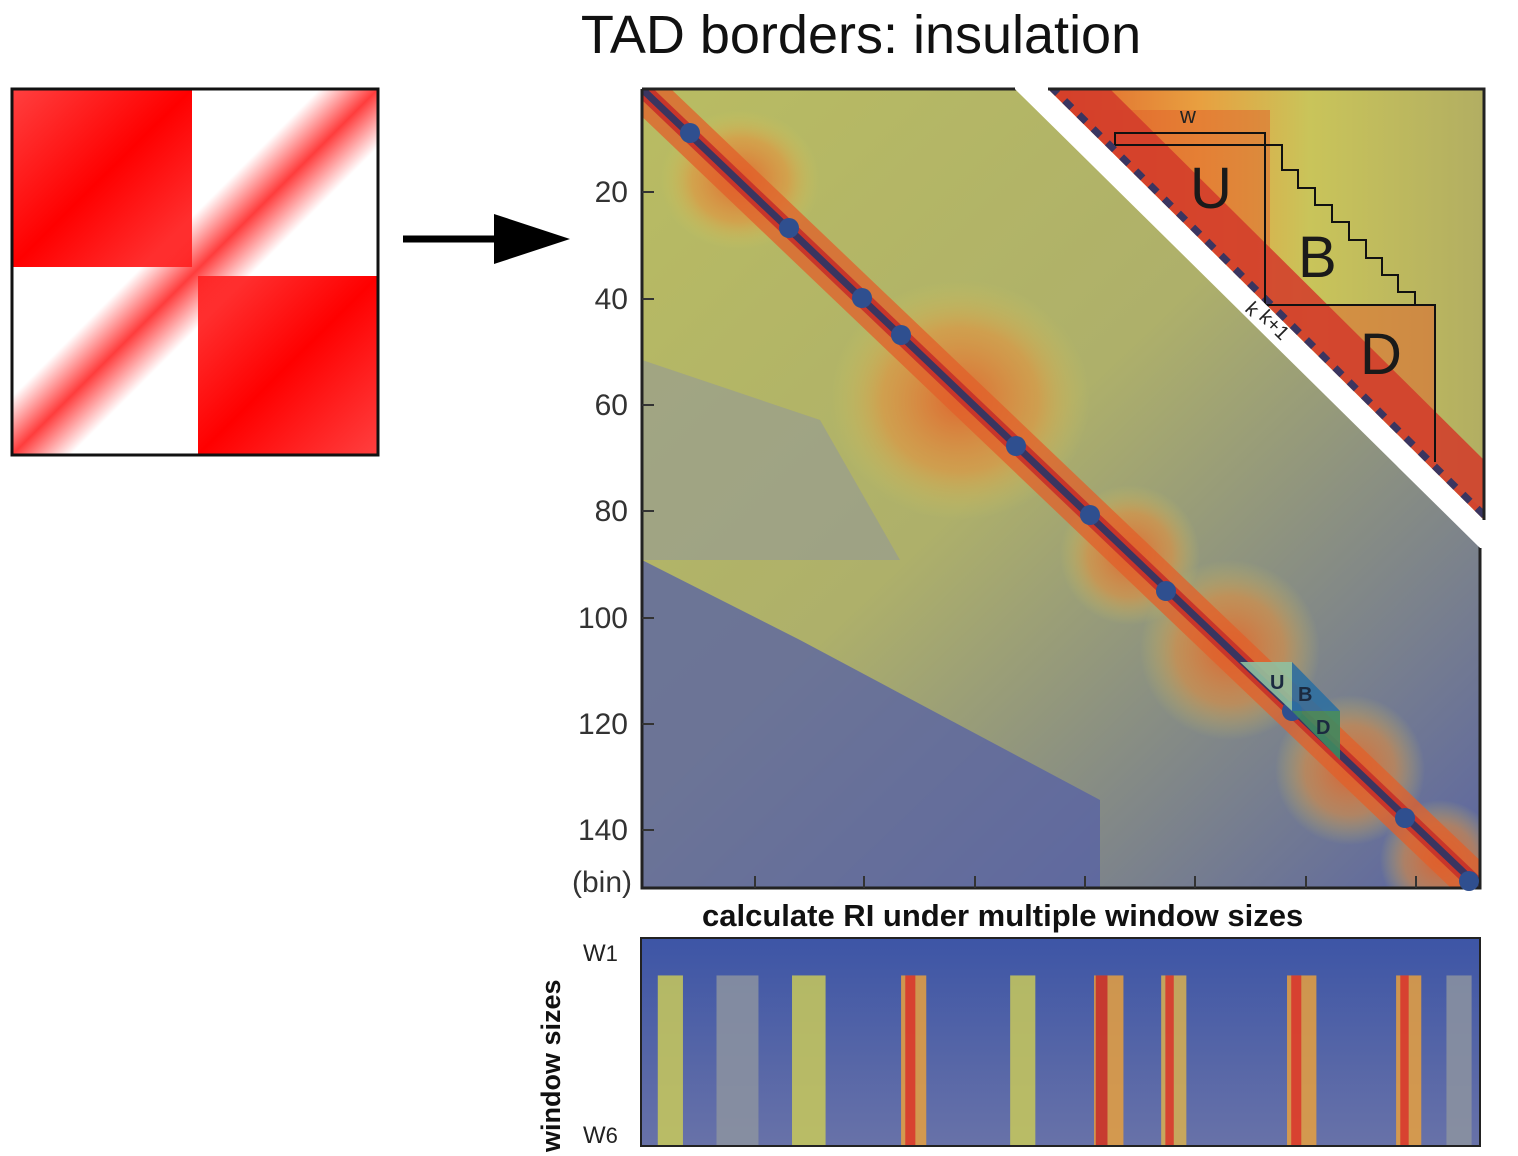  What do you see at coordinates (551, 1065) in the screenshot?
I see `window-sizes-label: window sizes` at bounding box center [551, 1065].